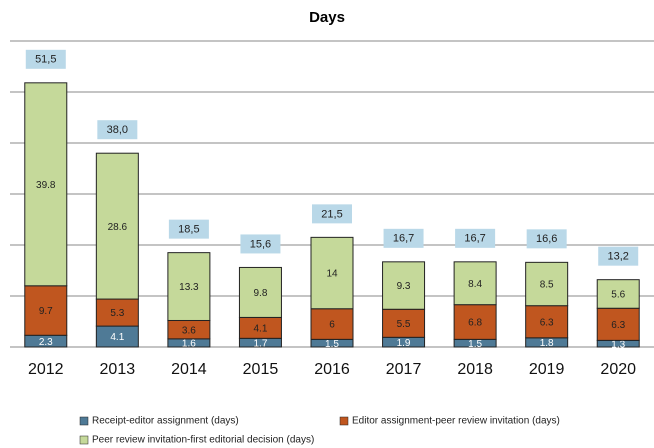  Describe the element at coordinates (332, 369) in the screenshot. I see `x-tick-label: 2016` at that location.